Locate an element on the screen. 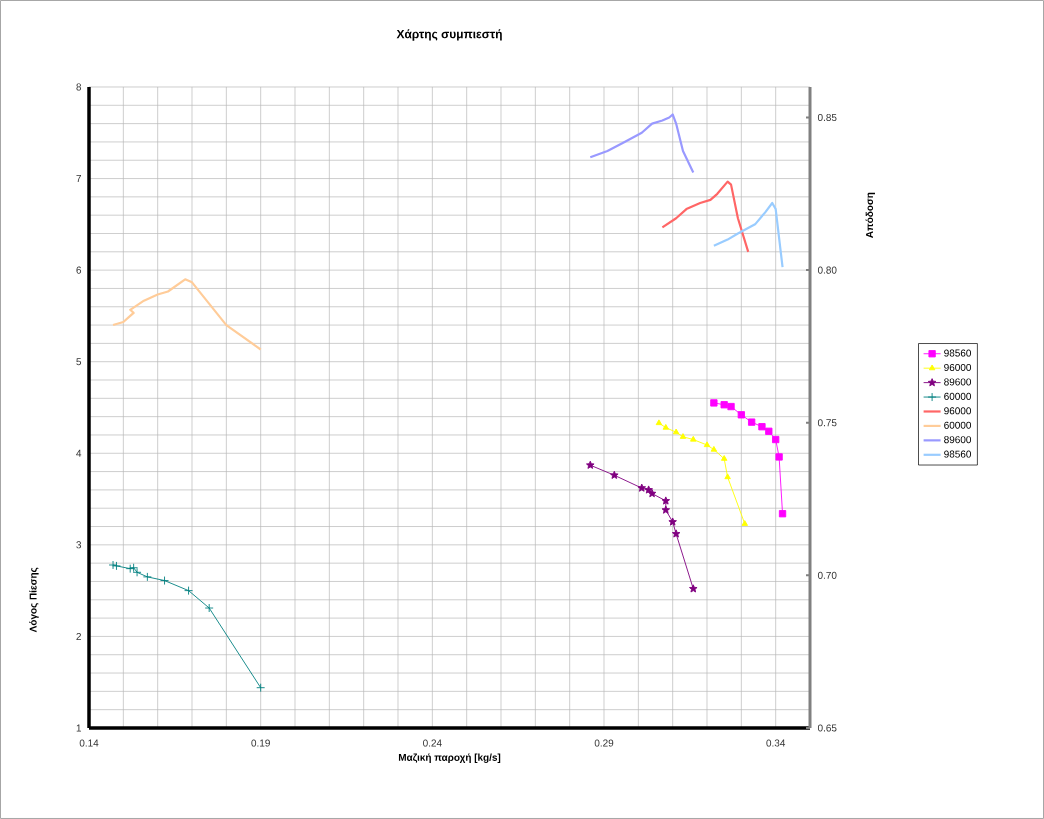  y2-tick-label: 0.75 is located at coordinates (827, 423).